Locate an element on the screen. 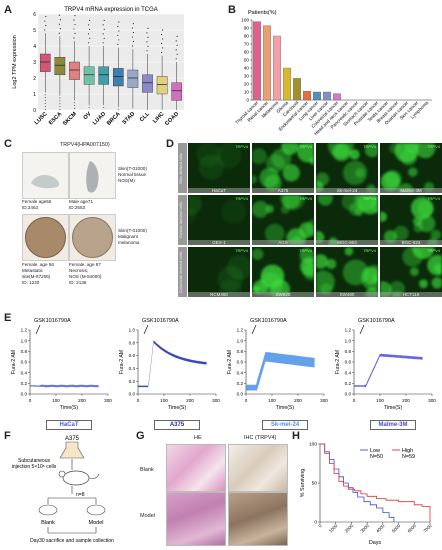 The width and height of the screenshot is (442, 550). chart-b-ytick: 20 is located at coordinates (247, 84).